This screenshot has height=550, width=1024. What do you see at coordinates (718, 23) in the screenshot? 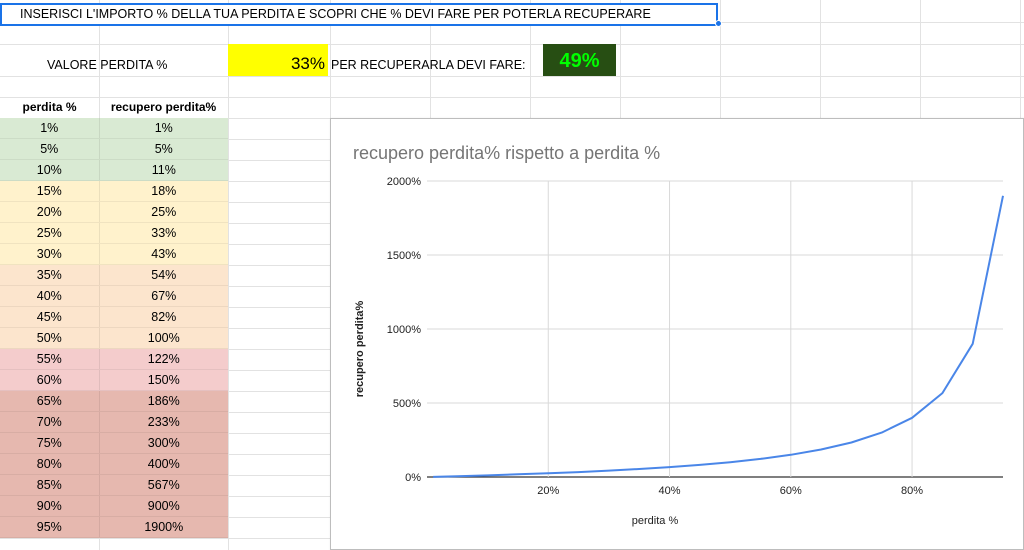
I see `fill-handle` at bounding box center [718, 23].